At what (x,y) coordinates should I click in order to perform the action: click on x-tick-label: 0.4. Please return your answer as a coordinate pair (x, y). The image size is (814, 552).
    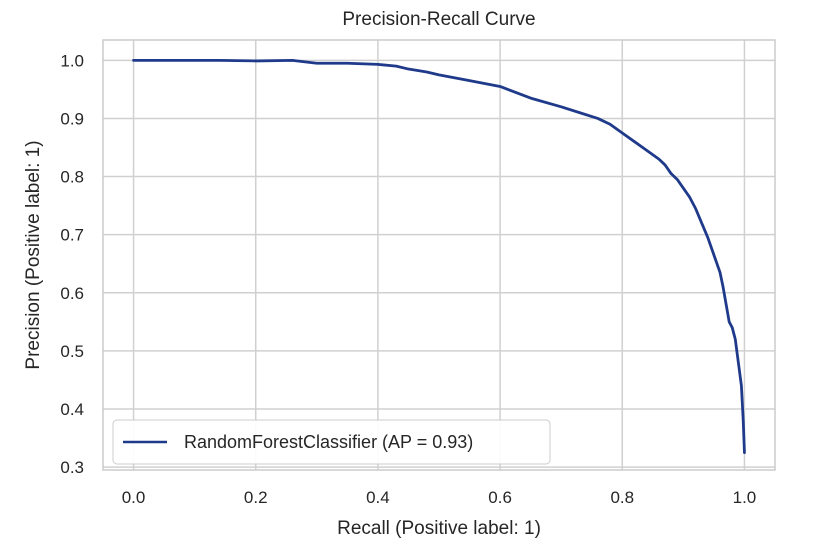
    Looking at the image, I should click on (378, 497).